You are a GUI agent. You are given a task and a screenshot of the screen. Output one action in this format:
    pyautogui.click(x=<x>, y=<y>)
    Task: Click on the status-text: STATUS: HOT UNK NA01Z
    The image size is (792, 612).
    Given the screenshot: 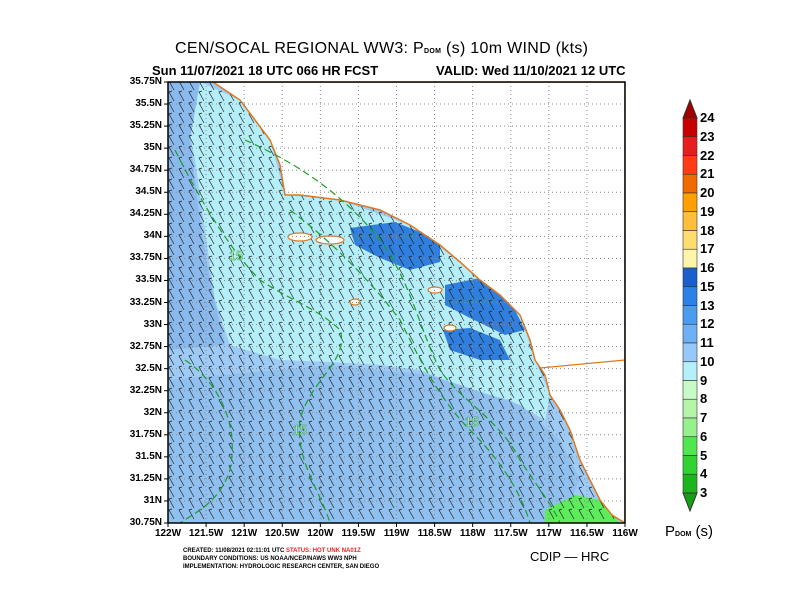 What is the action you would take?
    pyautogui.click(x=323, y=551)
    